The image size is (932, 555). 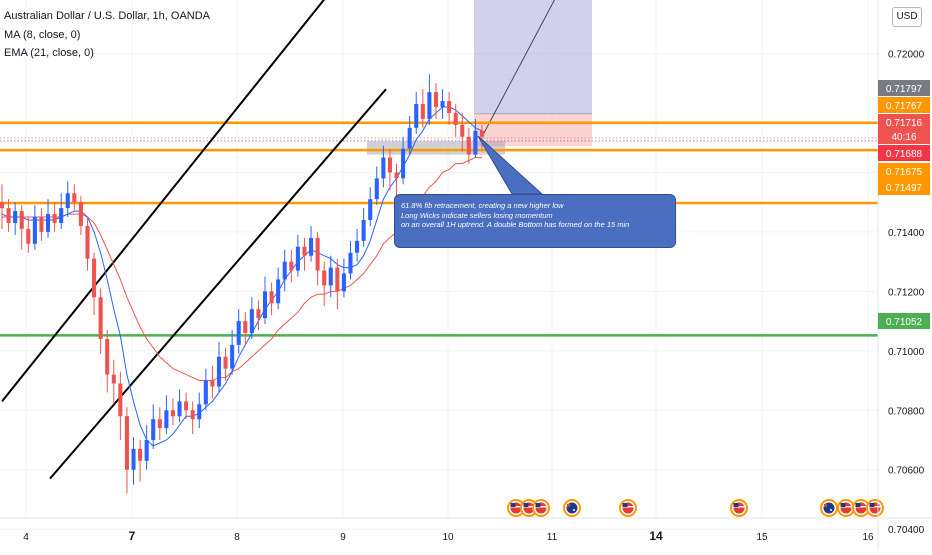 I want to click on currency-button: USD, so click(x=907, y=17).